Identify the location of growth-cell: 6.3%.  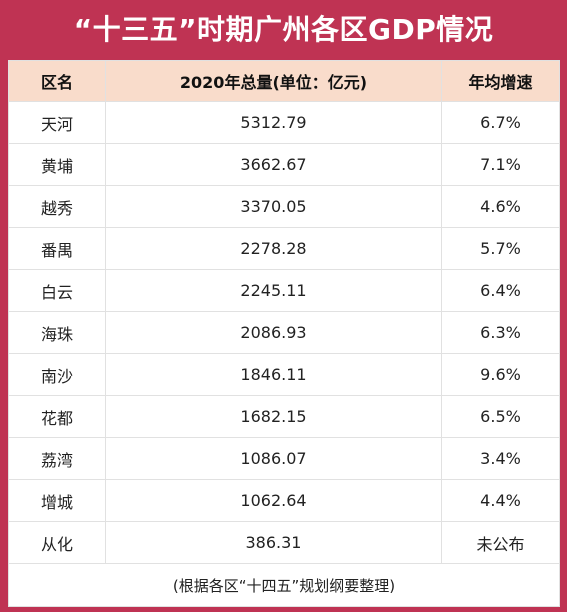
(500, 332).